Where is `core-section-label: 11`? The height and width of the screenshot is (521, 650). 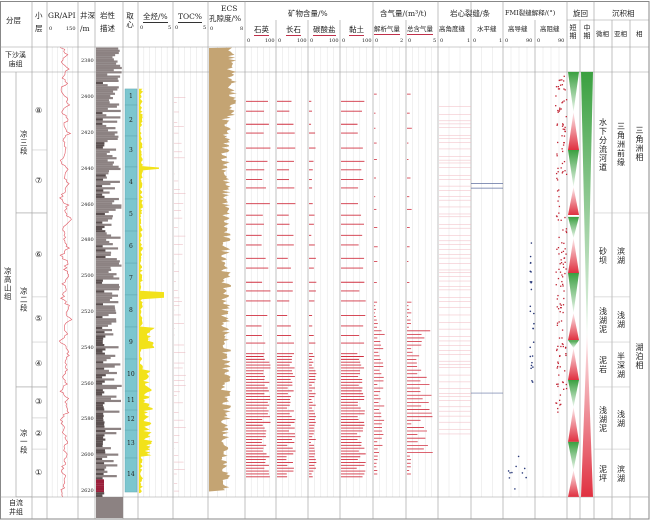
core-section-label: 11 is located at coordinates (131, 400).